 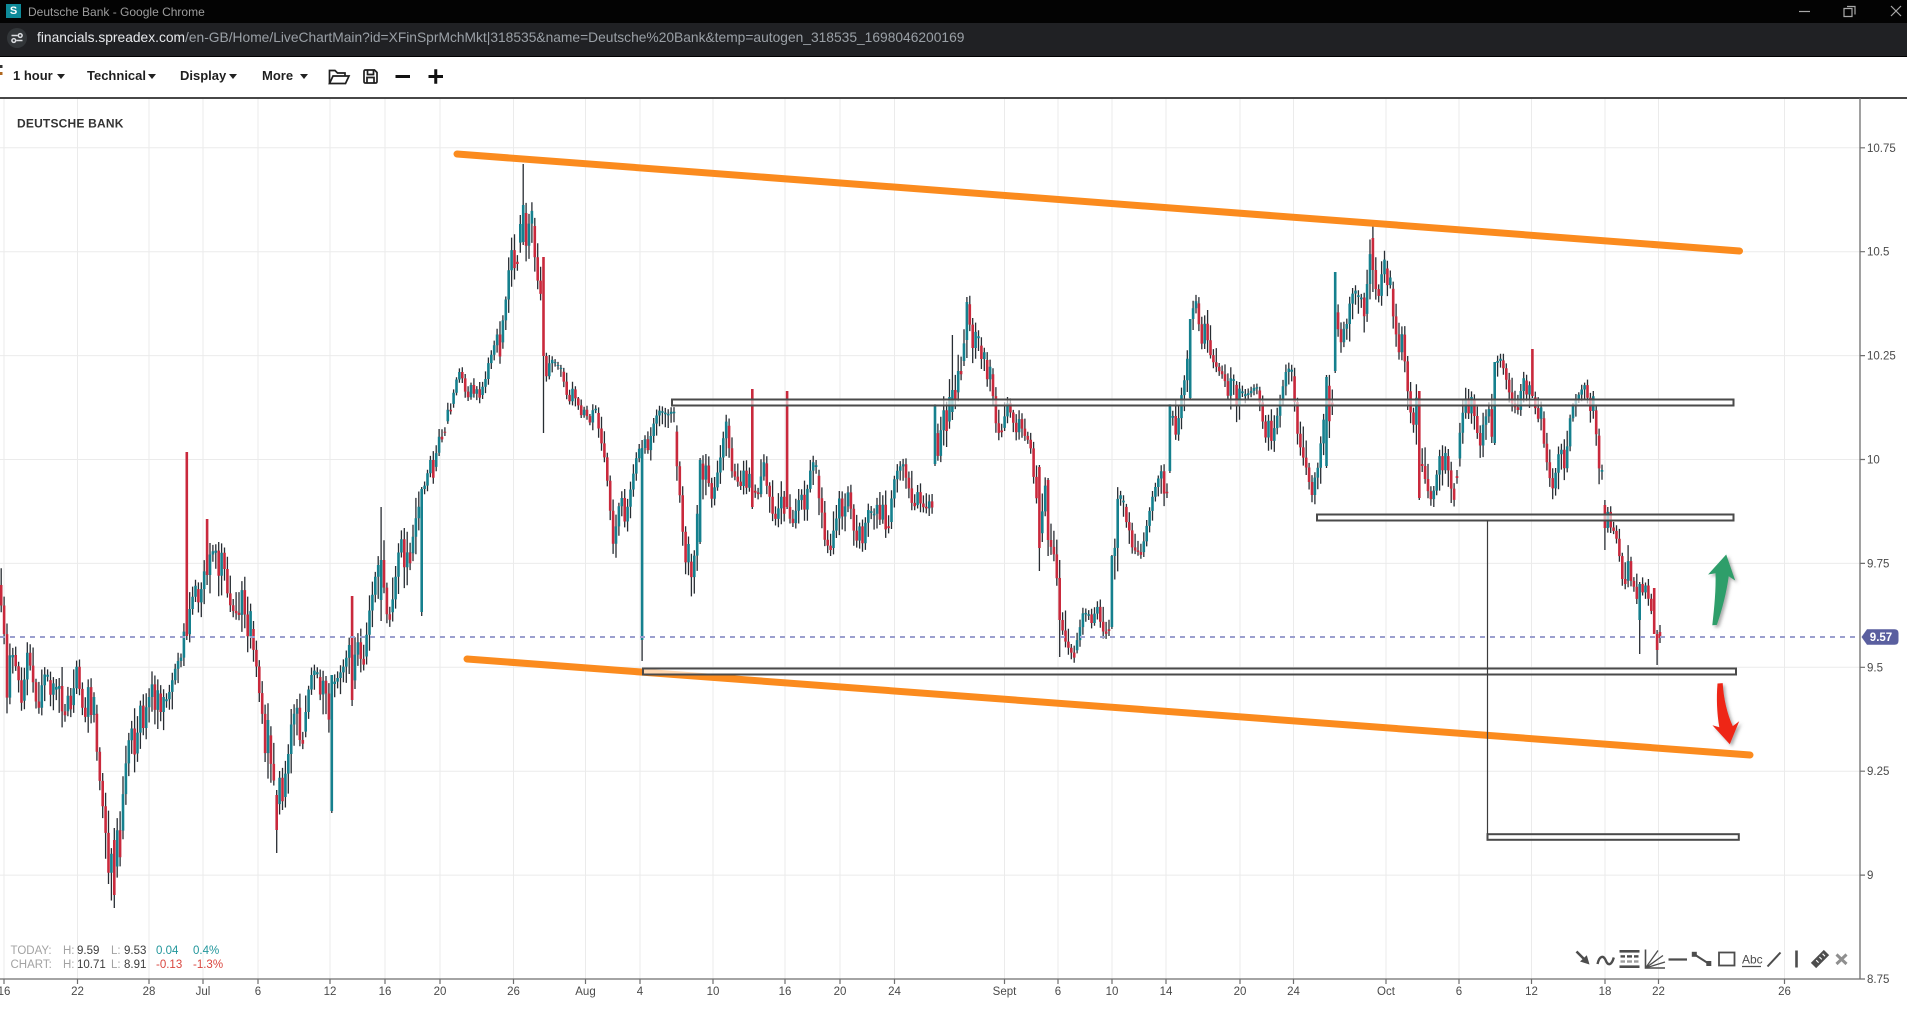 What do you see at coordinates (1878, 980) in the screenshot?
I see `svg-text: 8.75` at bounding box center [1878, 980].